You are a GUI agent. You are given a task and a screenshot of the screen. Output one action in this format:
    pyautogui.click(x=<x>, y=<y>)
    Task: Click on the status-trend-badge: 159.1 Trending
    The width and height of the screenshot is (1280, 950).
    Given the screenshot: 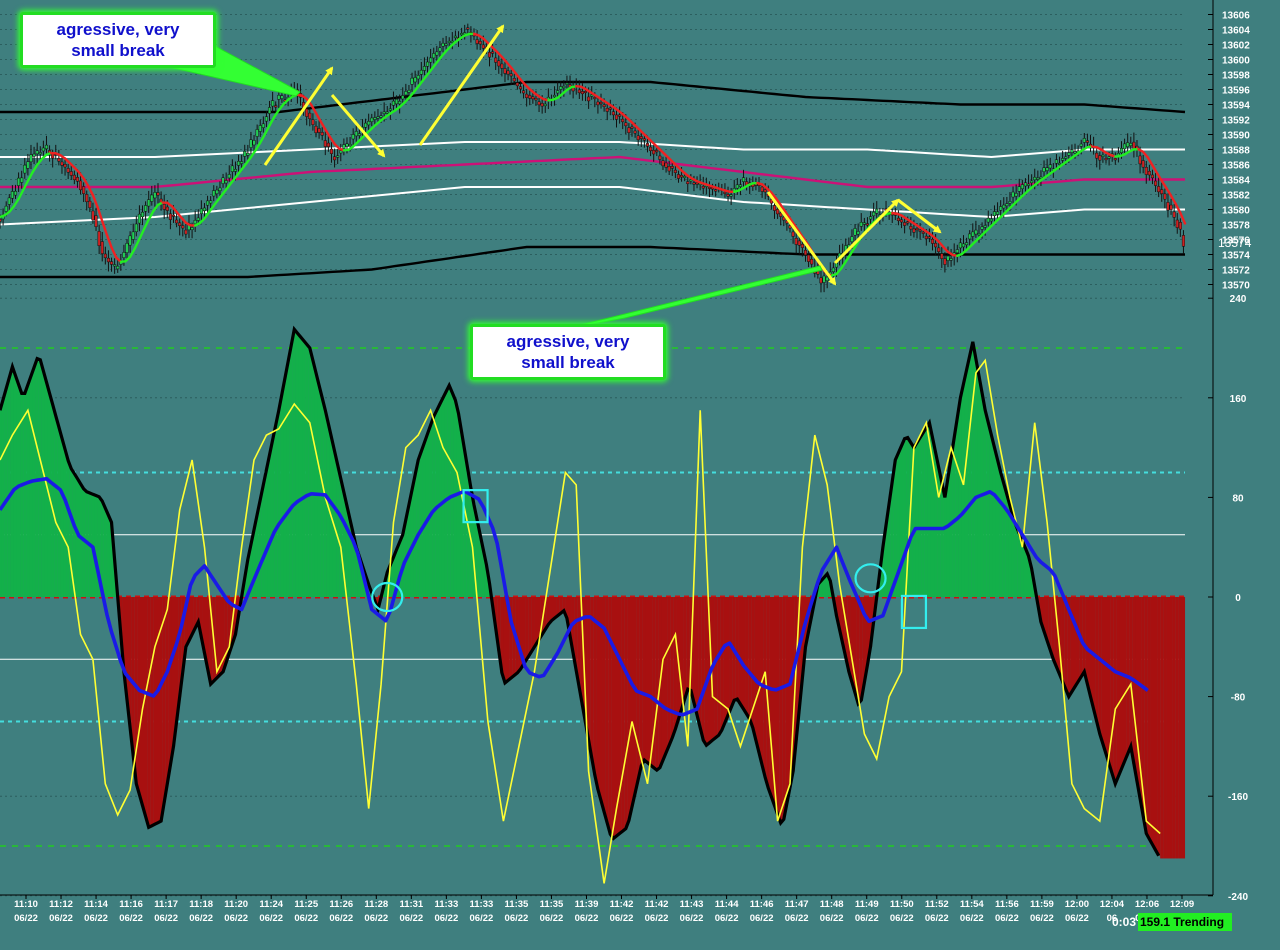 What is the action you would take?
    pyautogui.click(x=1185, y=922)
    